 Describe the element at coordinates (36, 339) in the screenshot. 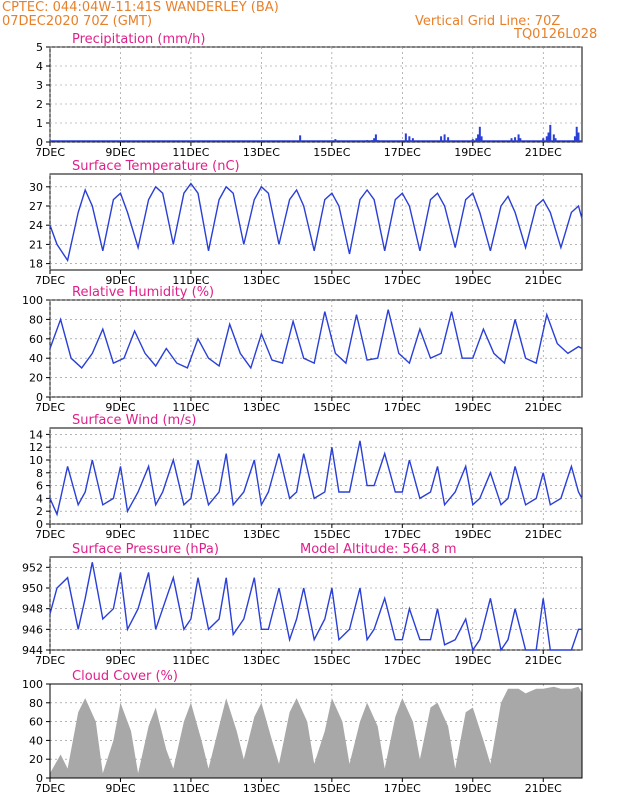

I see `rh-ytick-label: 60` at that location.